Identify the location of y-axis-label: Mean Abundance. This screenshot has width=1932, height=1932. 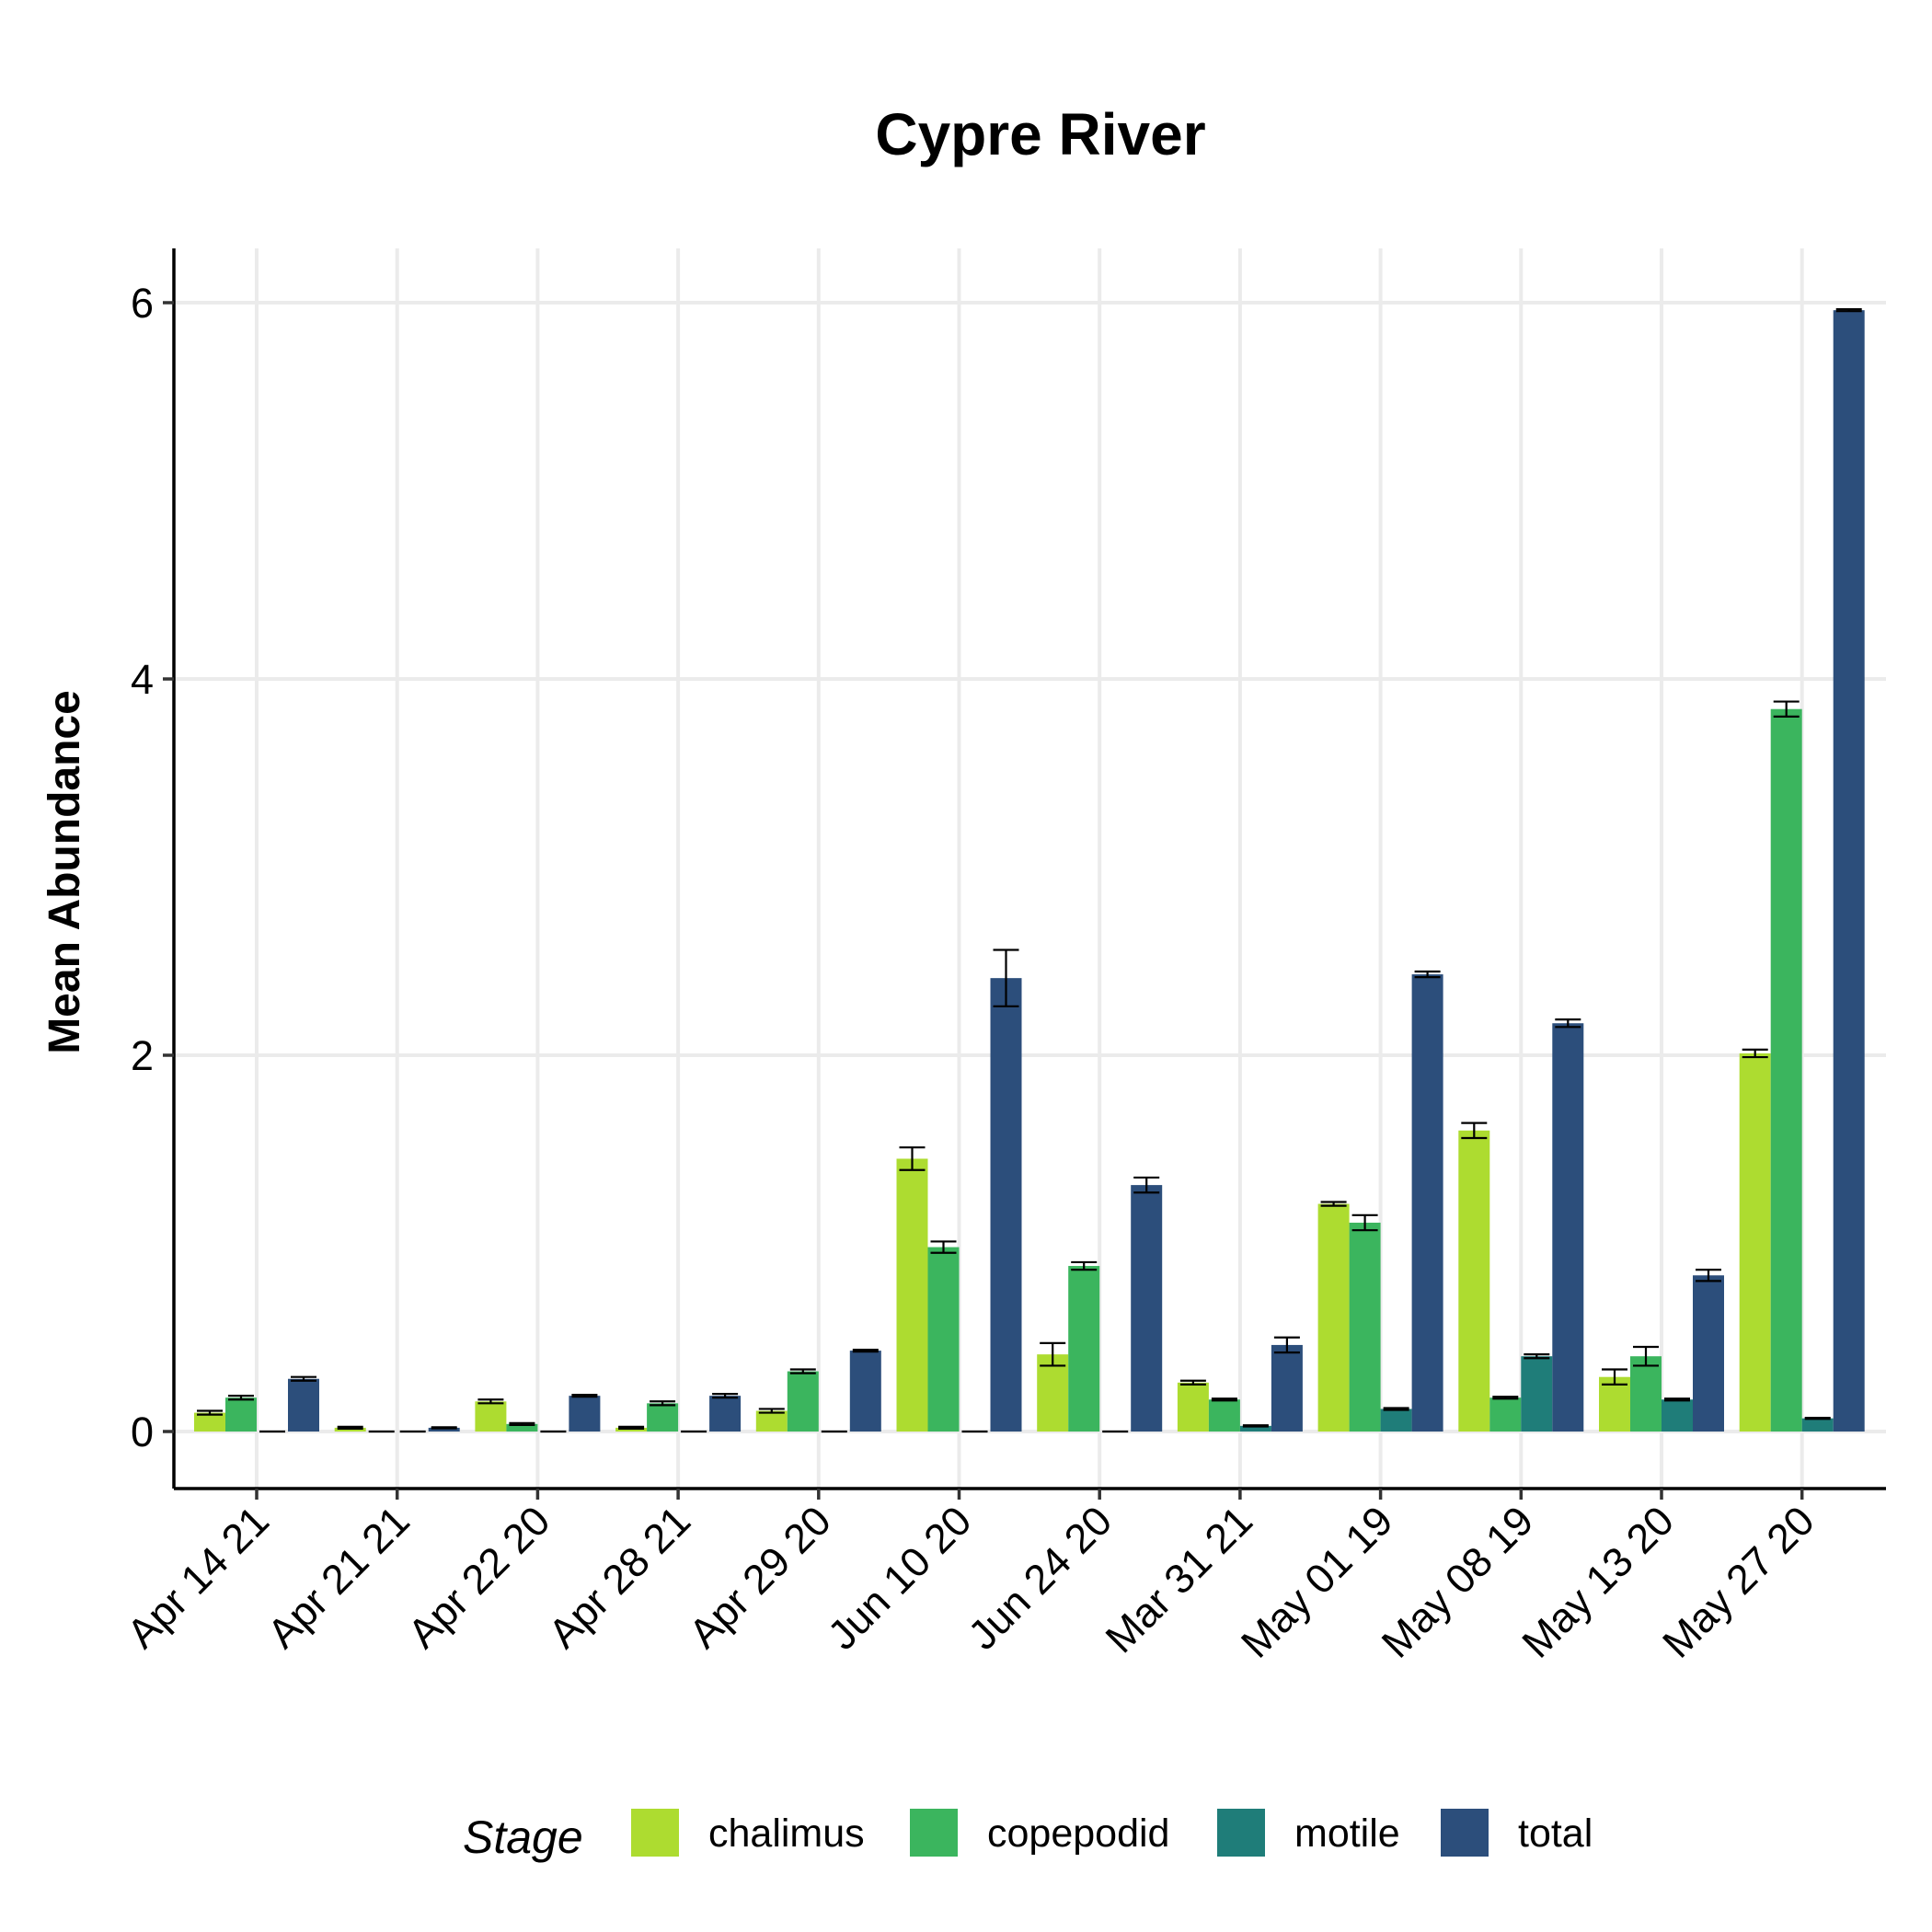
(64, 872).